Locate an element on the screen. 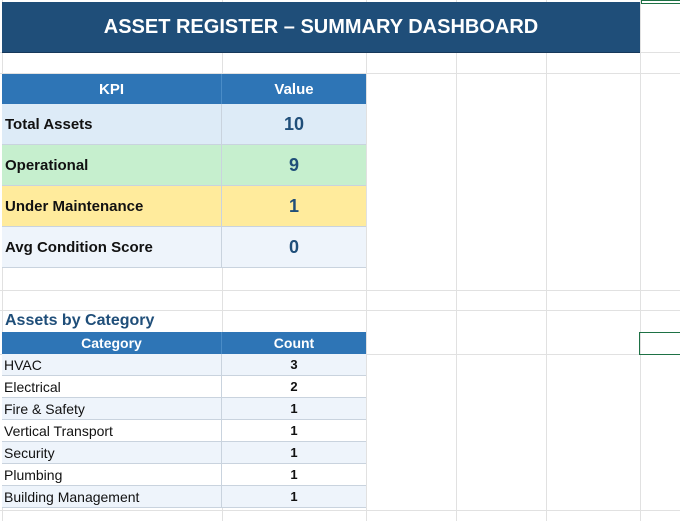 This screenshot has height=521, width=680. kpi-row-operational: Operational 9 is located at coordinates (184, 165).